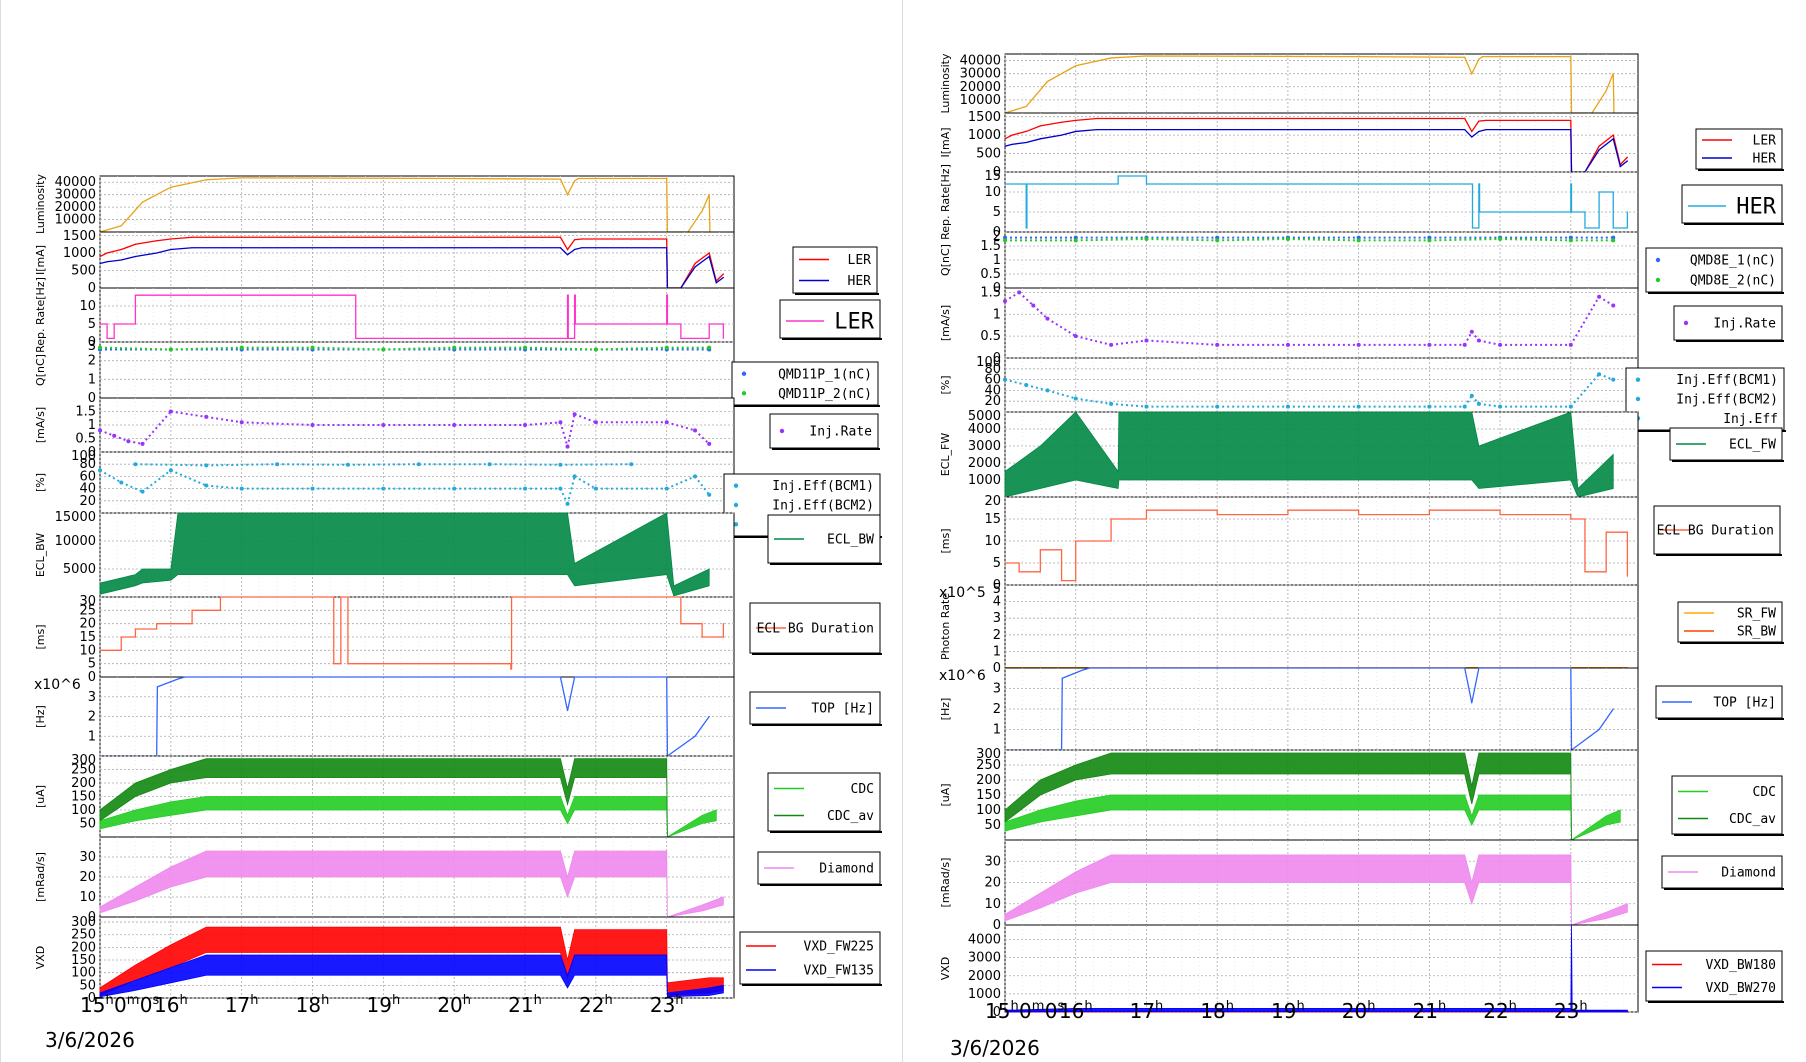 This screenshot has height=1062, width=1806. What do you see at coordinates (412, 633) in the screenshot?
I see `series-ECL BG Duration` at bounding box center [412, 633].